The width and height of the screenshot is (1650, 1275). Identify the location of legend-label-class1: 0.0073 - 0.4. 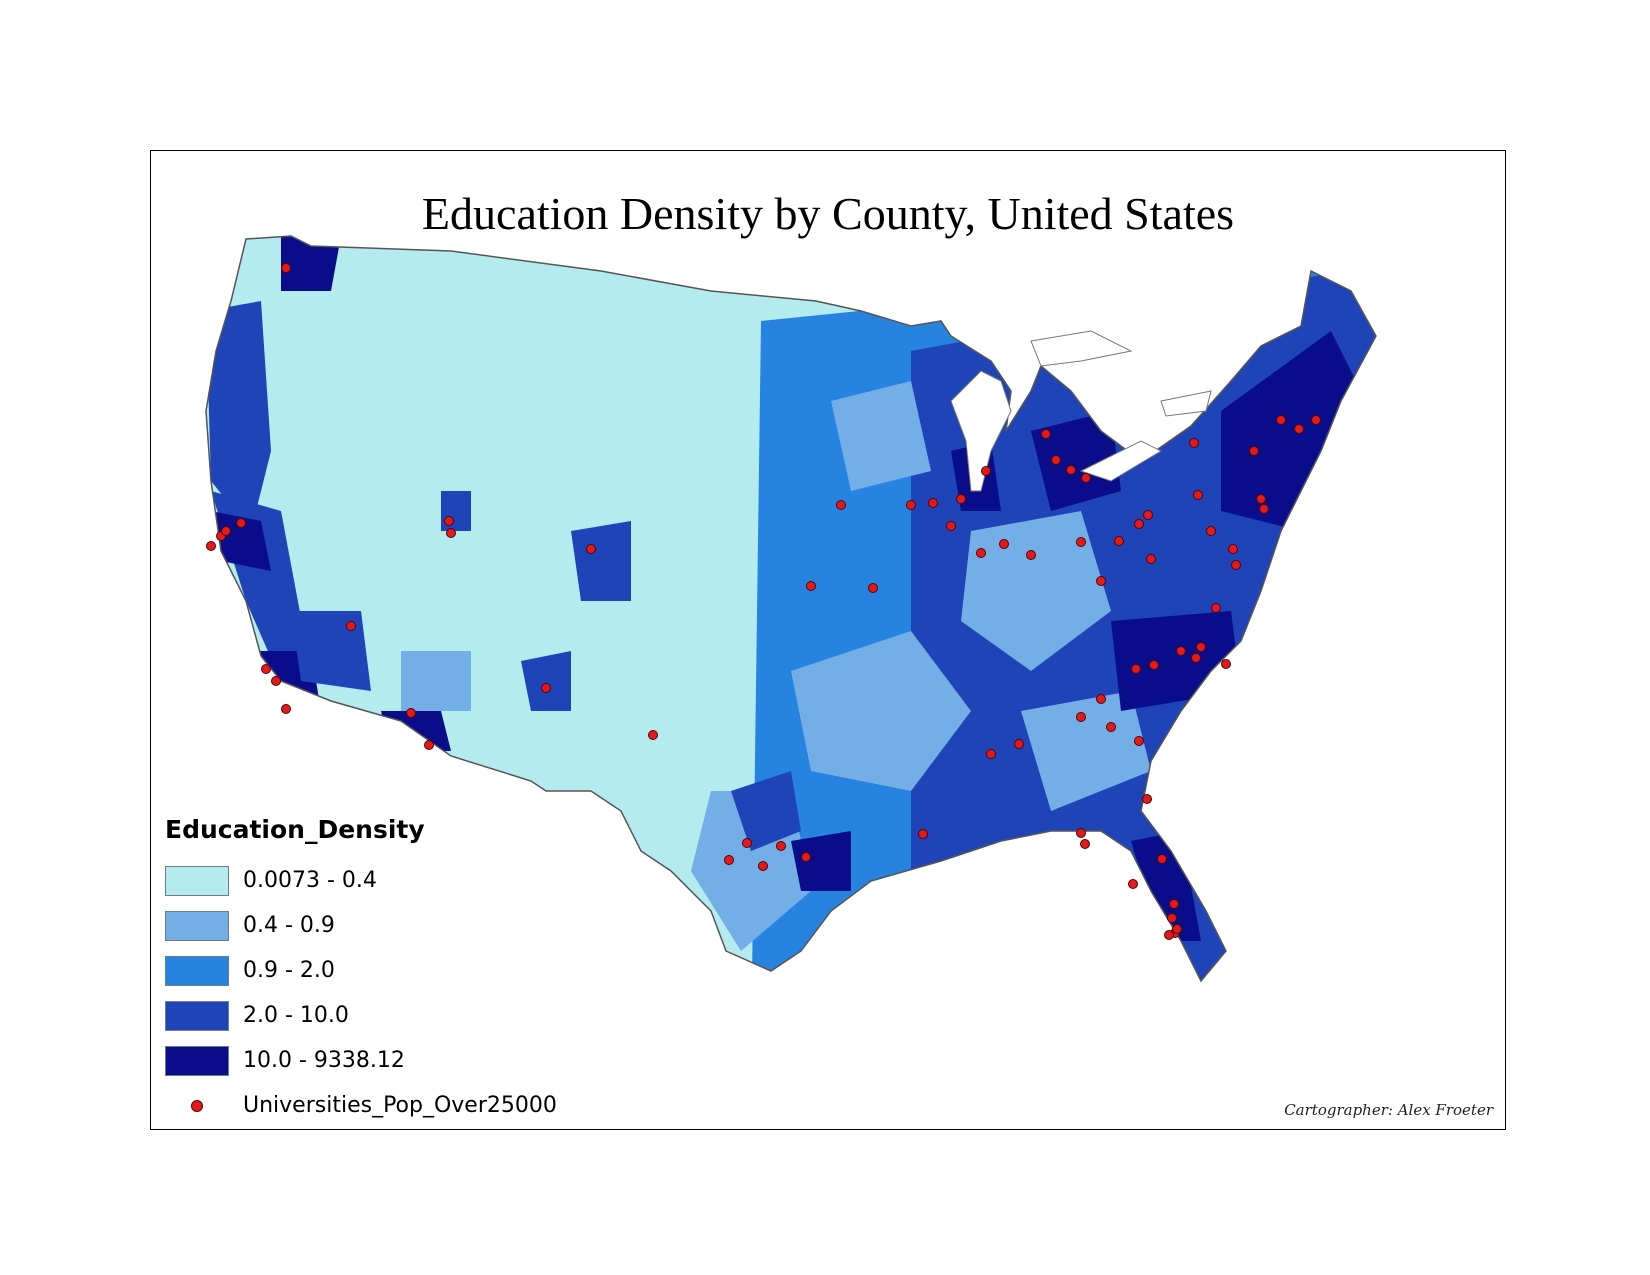
(310, 880).